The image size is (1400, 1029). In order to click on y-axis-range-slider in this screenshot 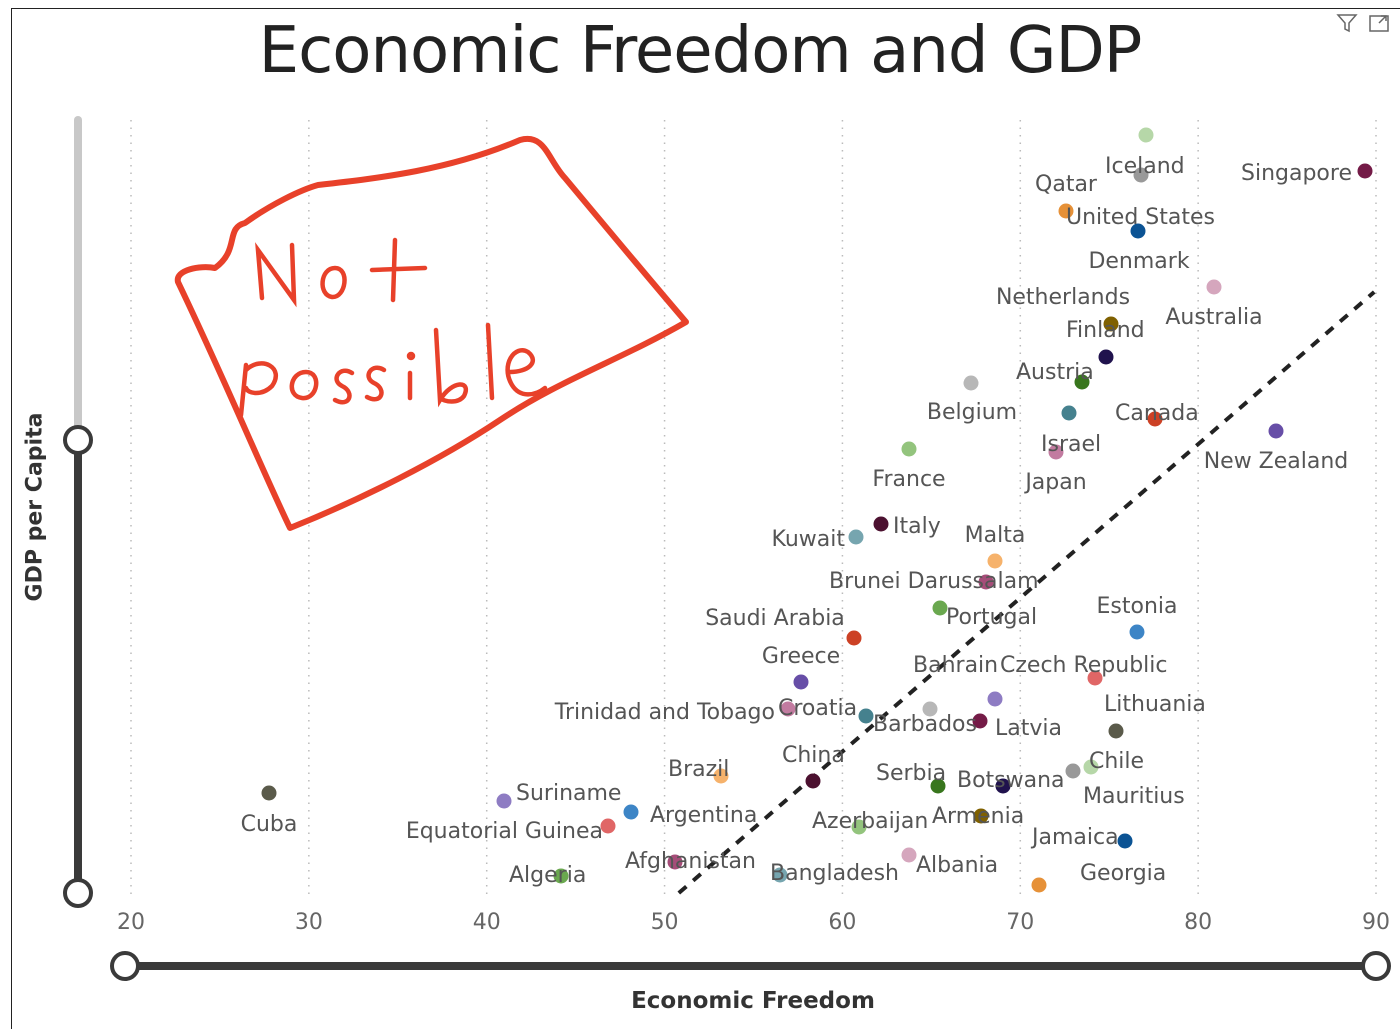, I will do `click(78, 512)`.